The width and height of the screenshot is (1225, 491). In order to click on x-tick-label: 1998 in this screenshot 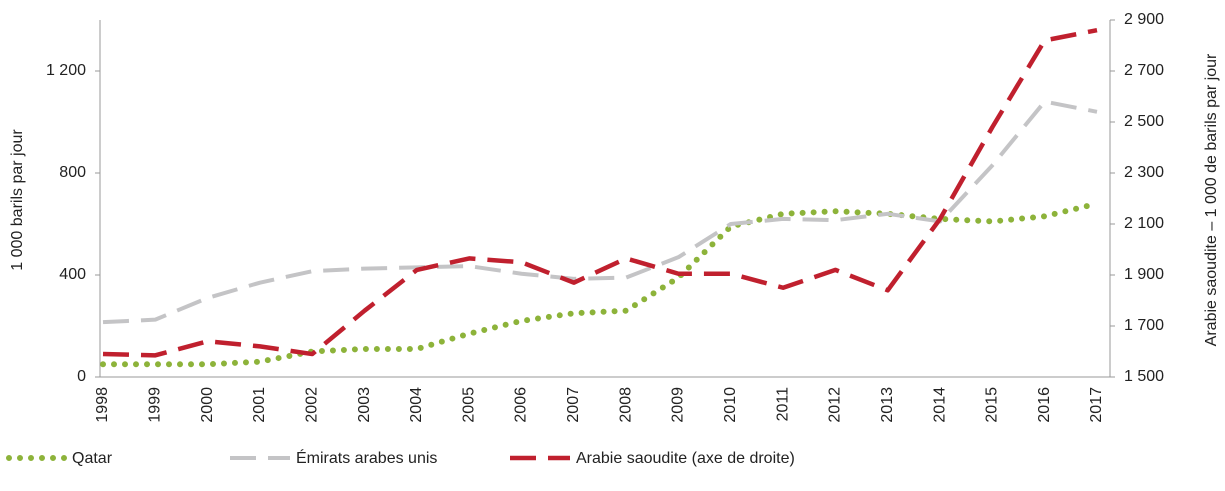, I will do `click(102, 405)`.